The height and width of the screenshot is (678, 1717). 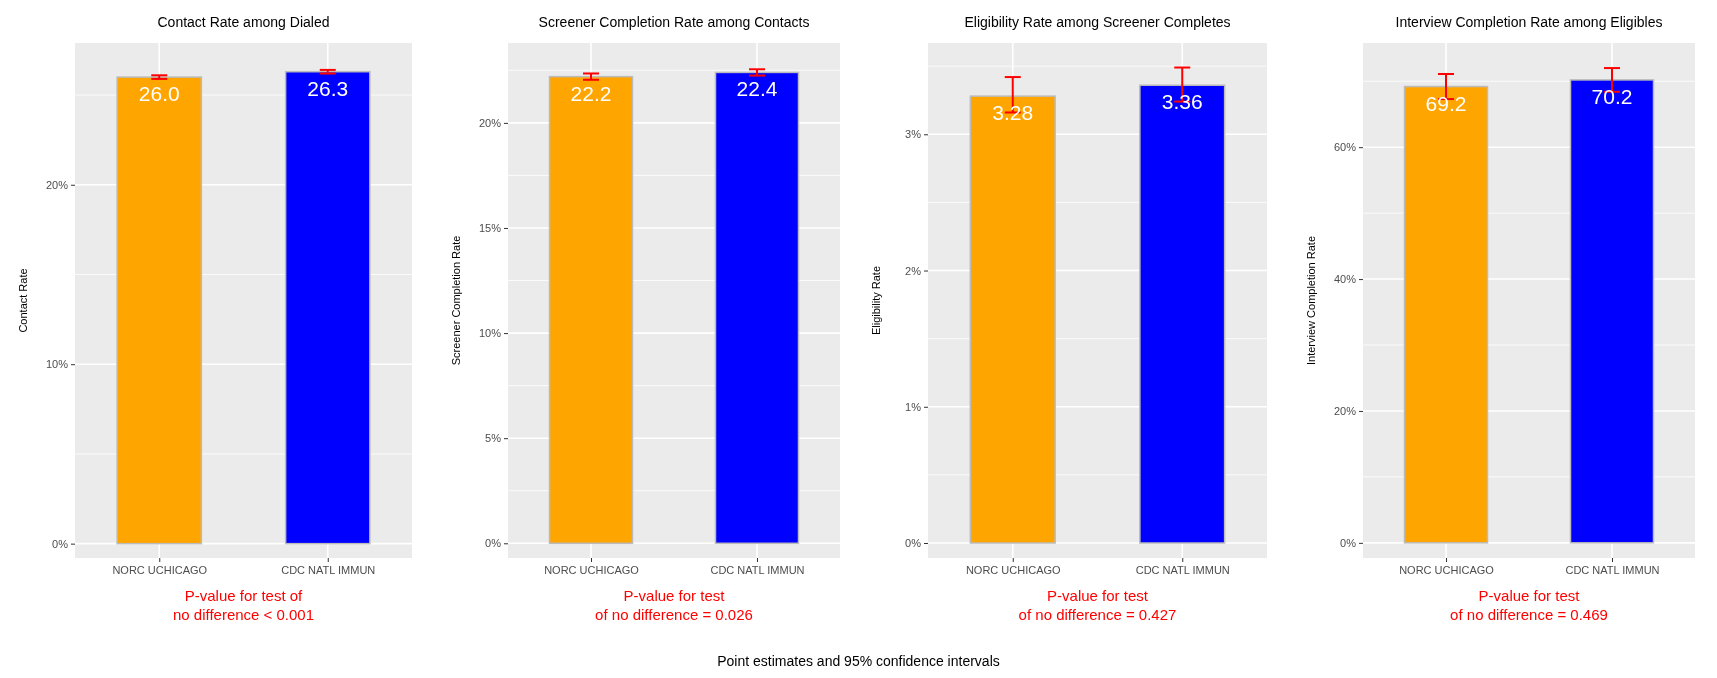 What do you see at coordinates (159, 94) in the screenshot?
I see `data-label: 26.0` at bounding box center [159, 94].